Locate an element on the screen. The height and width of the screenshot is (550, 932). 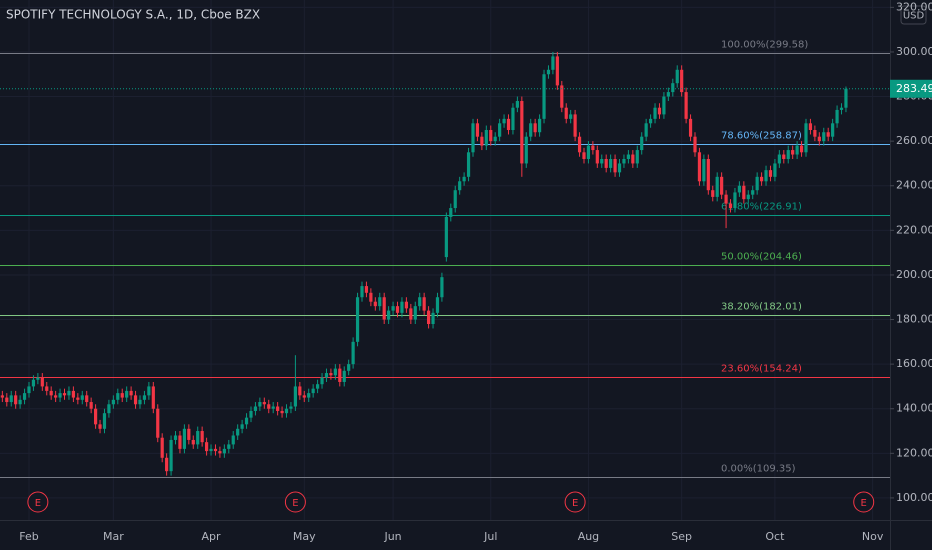
x-tick-label: Oct is located at coordinates (775, 536).